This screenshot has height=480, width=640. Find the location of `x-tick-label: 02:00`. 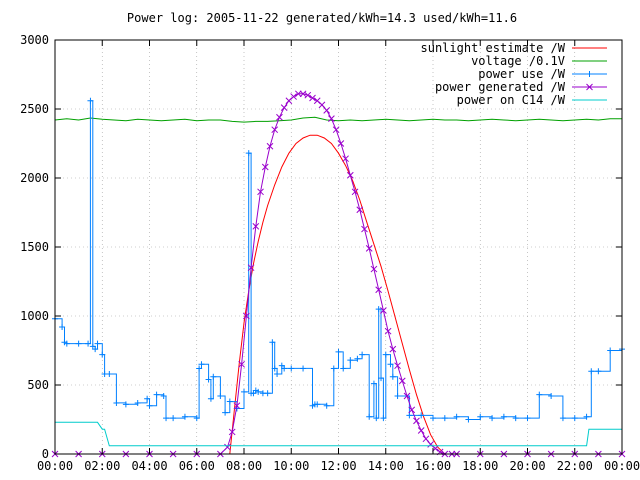

x-tick-label: 02:00 is located at coordinates (102, 466).